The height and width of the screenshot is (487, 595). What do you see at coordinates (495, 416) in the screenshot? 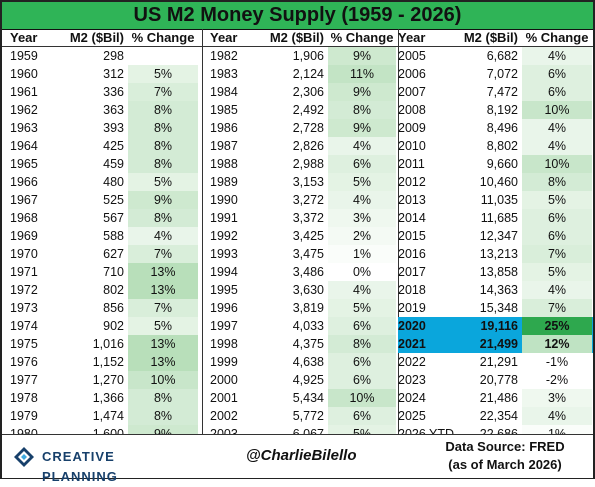
I see `table-row: 2025 22,354 4%` at bounding box center [495, 416].